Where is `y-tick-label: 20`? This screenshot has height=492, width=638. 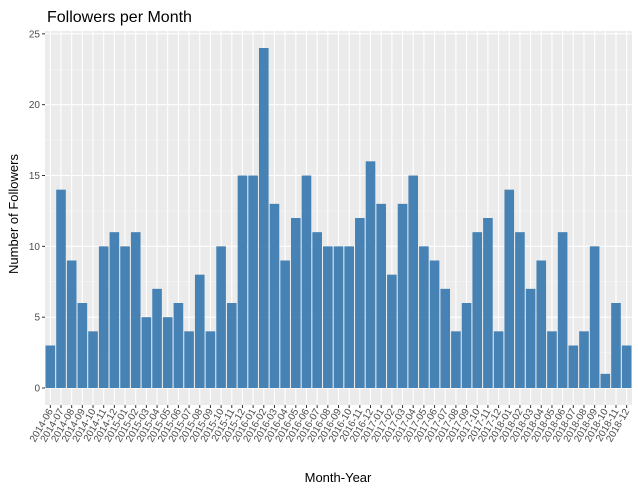 y-tick-label: 20 is located at coordinates (35, 105).